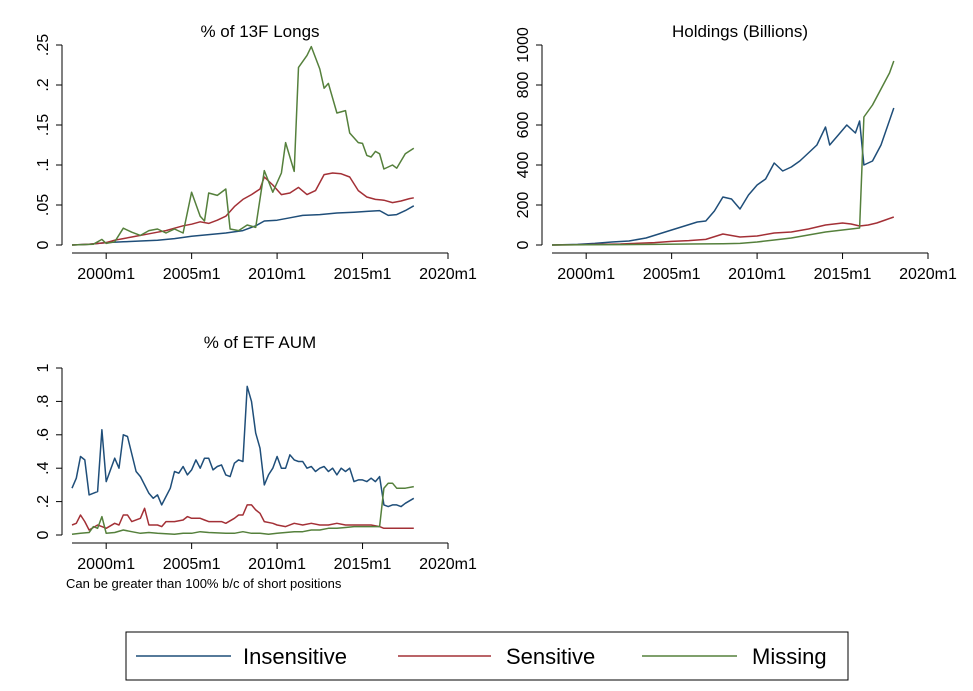  What do you see at coordinates (487, 656) in the screenshot?
I see `legend: Insensitive Sensitive Missing` at bounding box center [487, 656].